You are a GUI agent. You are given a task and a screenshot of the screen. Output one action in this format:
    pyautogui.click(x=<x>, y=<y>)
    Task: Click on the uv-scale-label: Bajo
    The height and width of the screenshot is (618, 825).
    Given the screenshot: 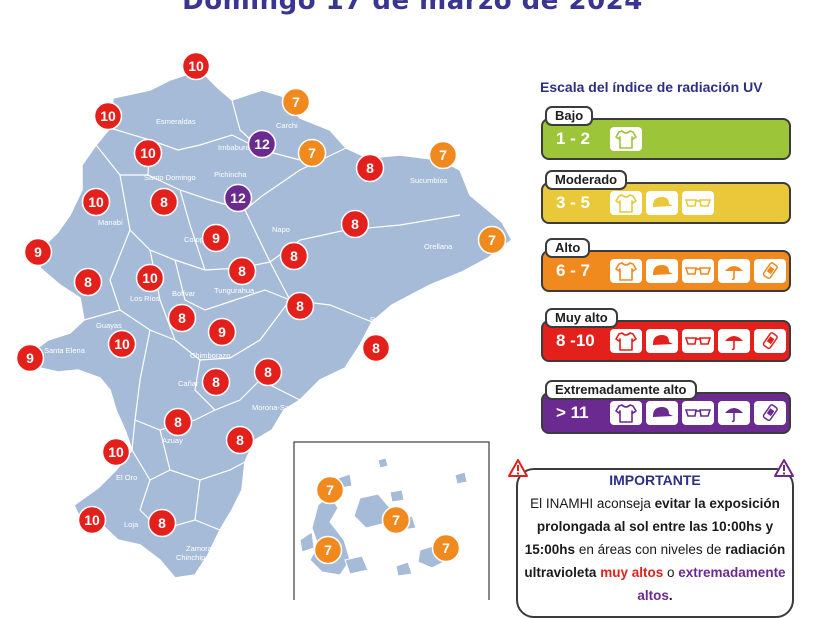 What is the action you would take?
    pyautogui.click(x=569, y=116)
    